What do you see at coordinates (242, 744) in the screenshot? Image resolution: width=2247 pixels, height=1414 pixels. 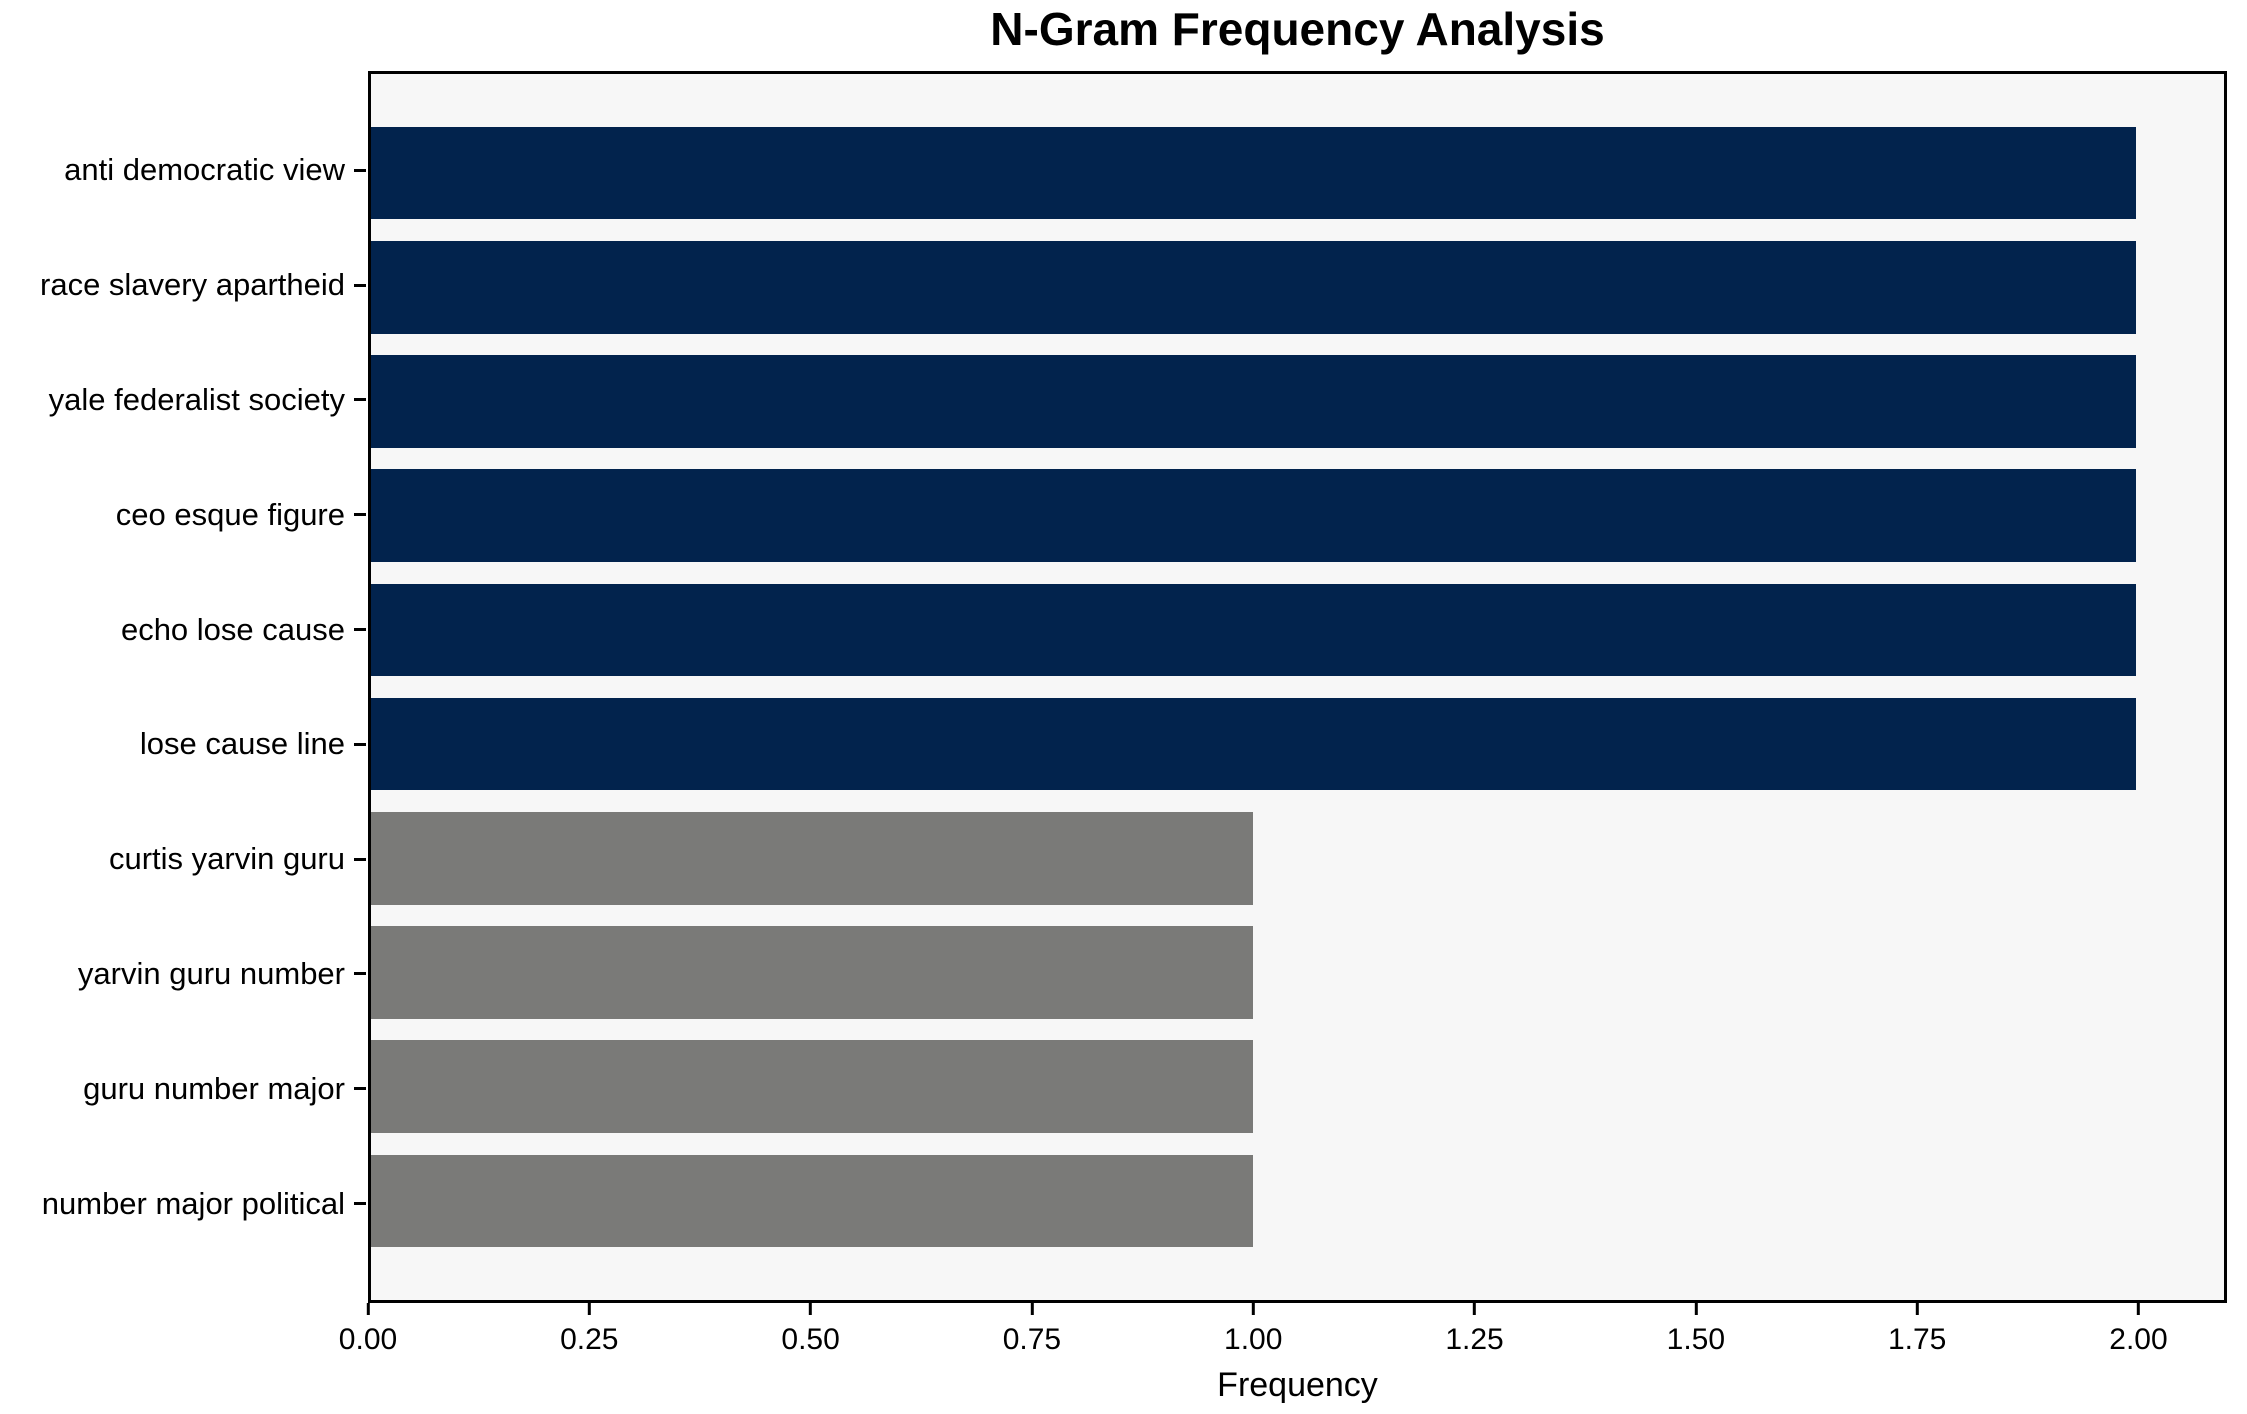 I see `y-tick-label: lose cause line` at bounding box center [242, 744].